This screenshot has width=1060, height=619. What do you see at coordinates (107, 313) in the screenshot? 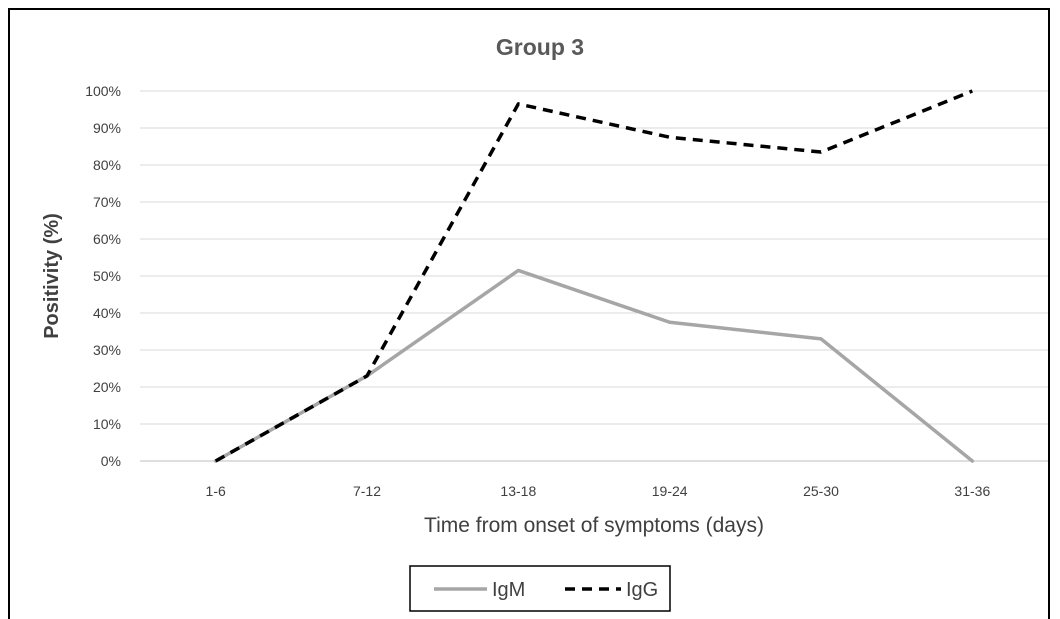
I see `y-tick-label: 40%` at bounding box center [107, 313].